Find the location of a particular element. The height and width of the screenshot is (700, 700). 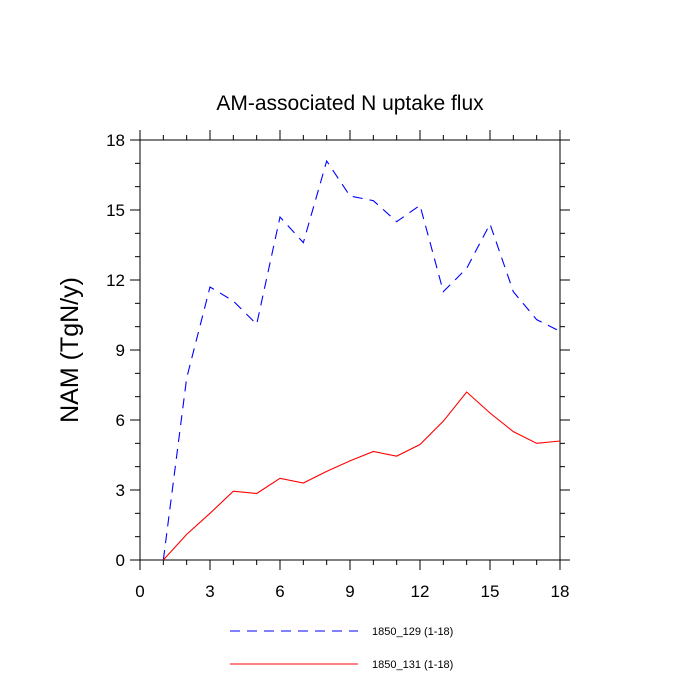

y-axis-title: NAM (TgN/y) is located at coordinates (70, 350).